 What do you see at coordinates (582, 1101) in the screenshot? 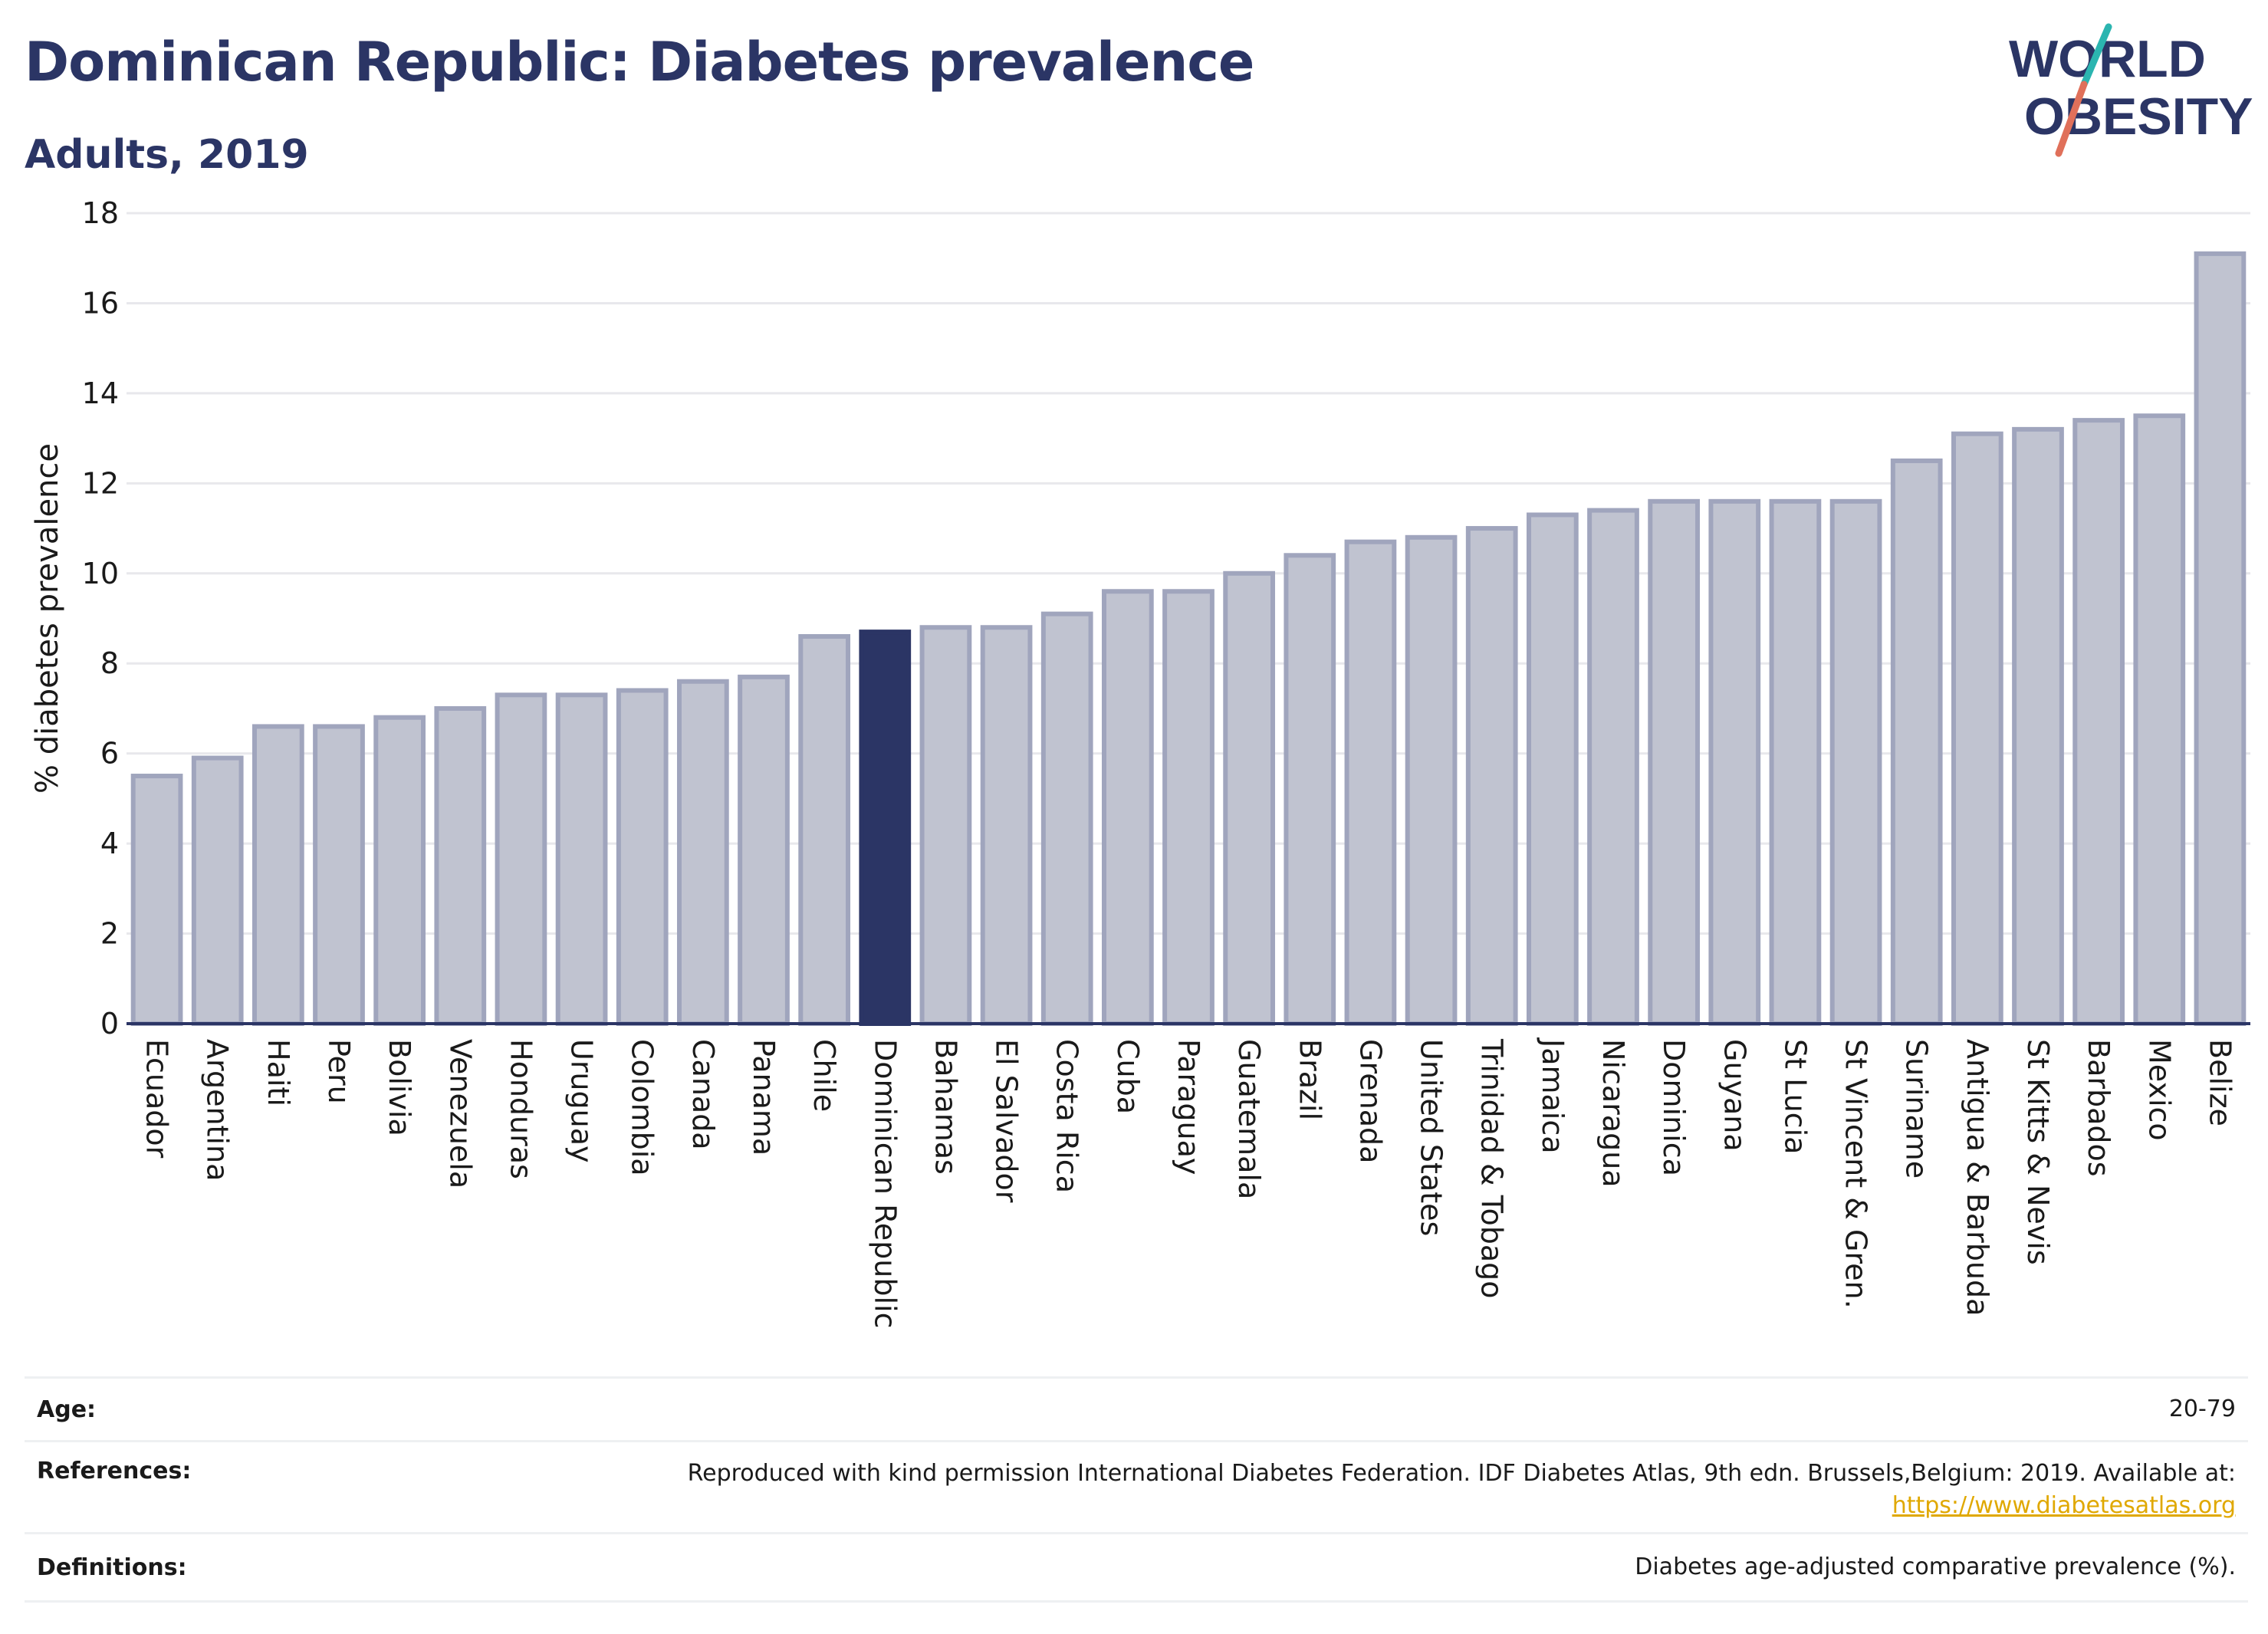
I see `x-tick-label: Uruguay` at bounding box center [582, 1101].